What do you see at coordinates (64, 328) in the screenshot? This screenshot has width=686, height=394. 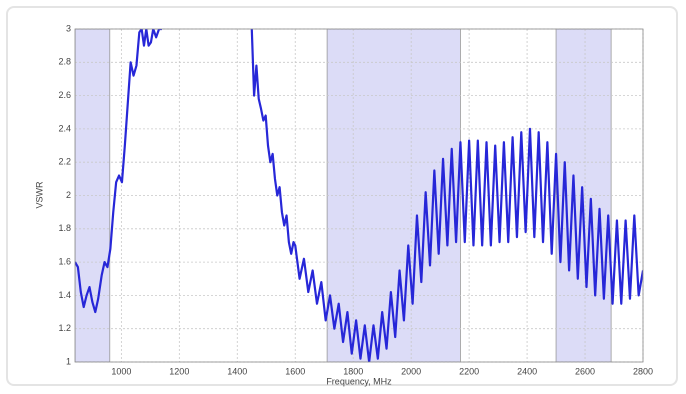 I see `y-tick-label: 1.2` at bounding box center [64, 328].